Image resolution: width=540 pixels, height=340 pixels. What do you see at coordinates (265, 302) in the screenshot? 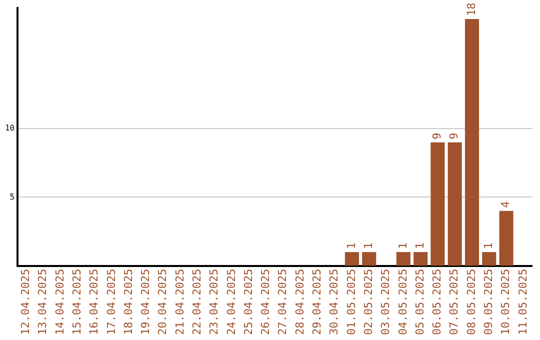
I see `x-tick-label: 26.04.2025` at bounding box center [265, 302].